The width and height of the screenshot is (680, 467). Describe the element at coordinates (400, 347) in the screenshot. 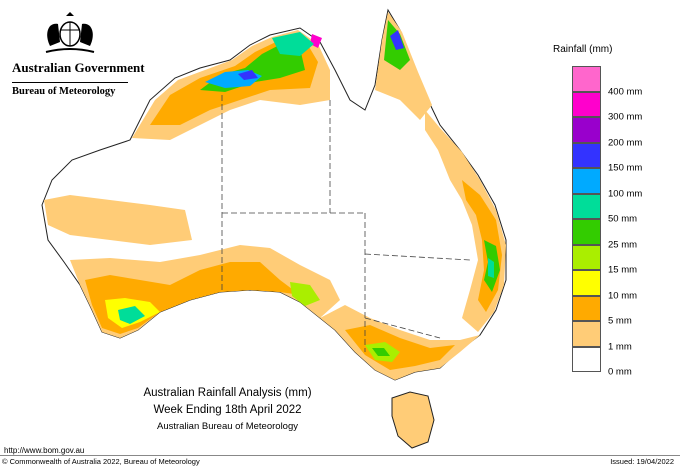

I see `rain-vic-5mm` at that location.